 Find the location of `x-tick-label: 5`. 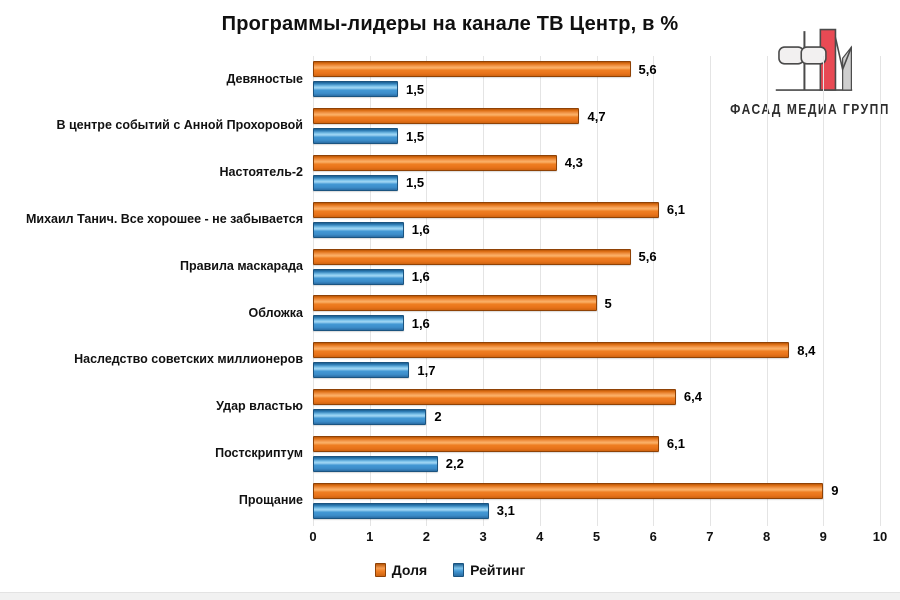

x-tick-label: 5 is located at coordinates (596, 536).